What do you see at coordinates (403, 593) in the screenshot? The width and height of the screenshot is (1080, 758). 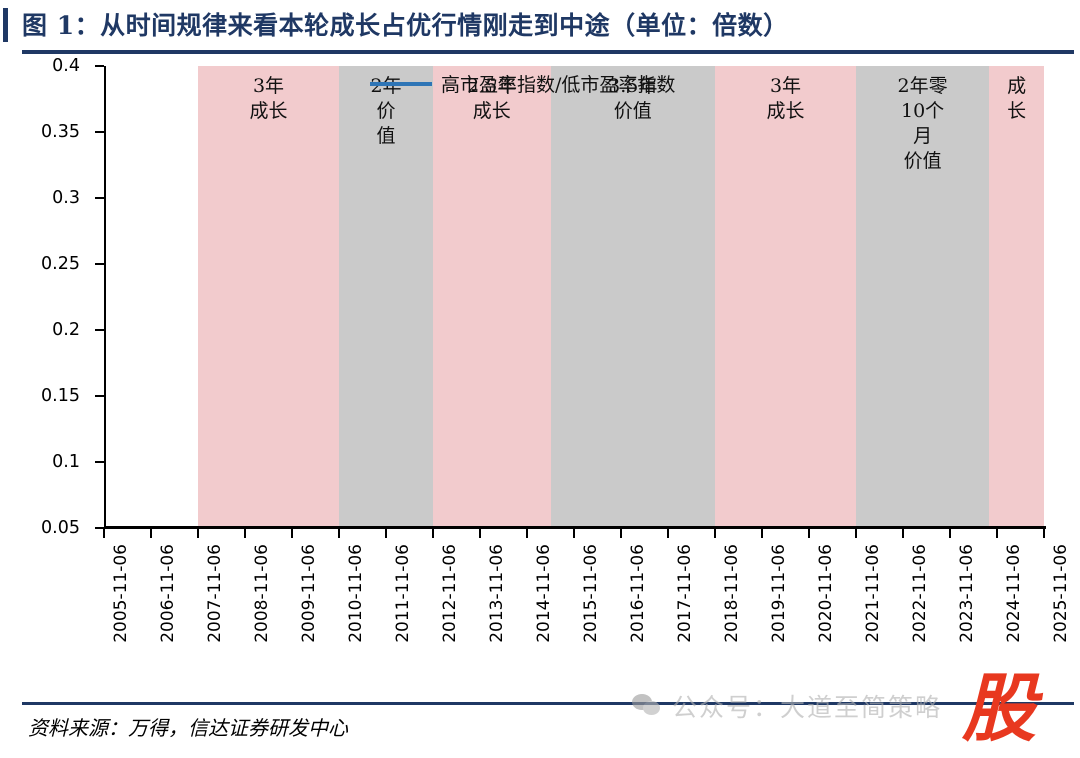 I see `x-tick-label: 2011-11-06` at bounding box center [403, 593].